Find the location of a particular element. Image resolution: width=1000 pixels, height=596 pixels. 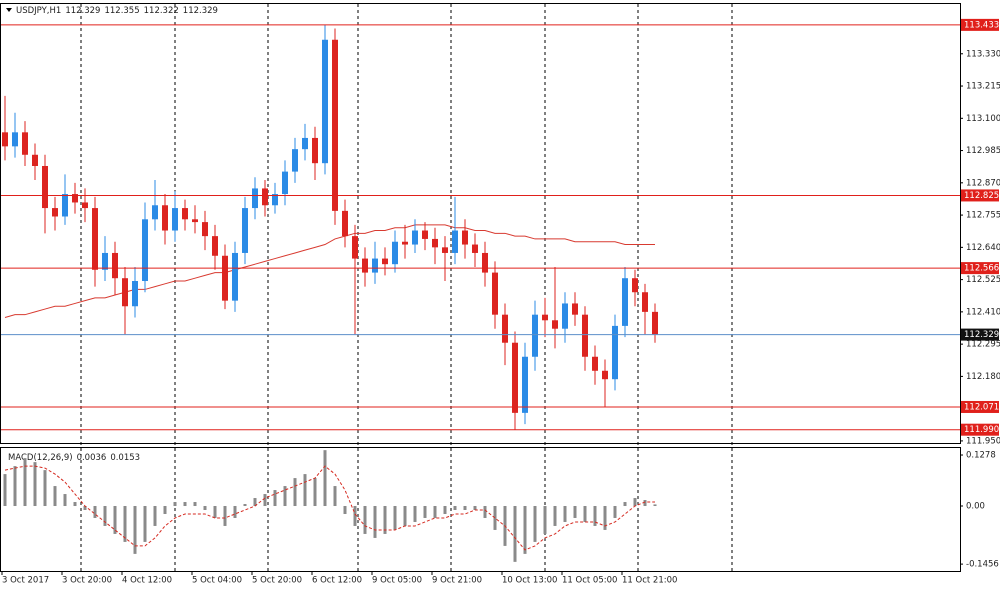

y-tick-label: -0.1456 is located at coordinates (982, 565).